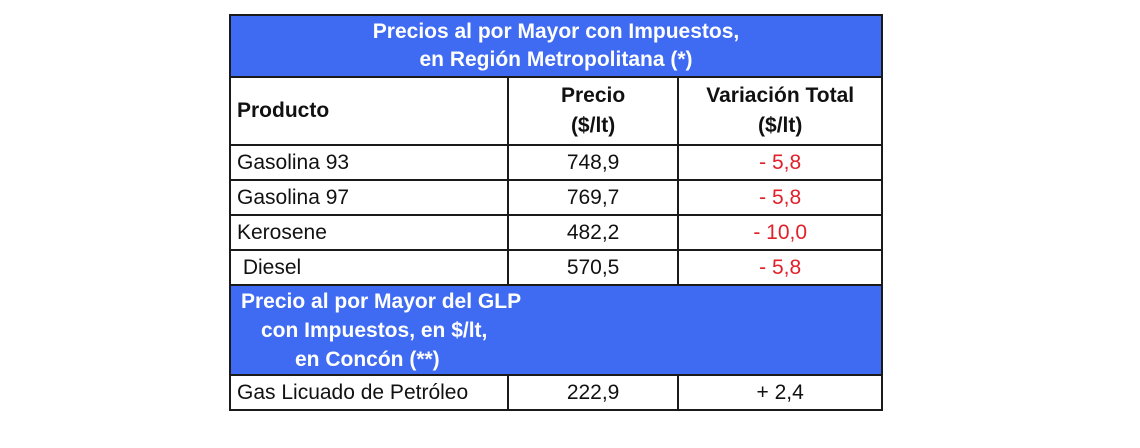 The image size is (1140, 448). Describe the element at coordinates (369, 232) in the screenshot. I see `product-cell: Kerosene` at that location.